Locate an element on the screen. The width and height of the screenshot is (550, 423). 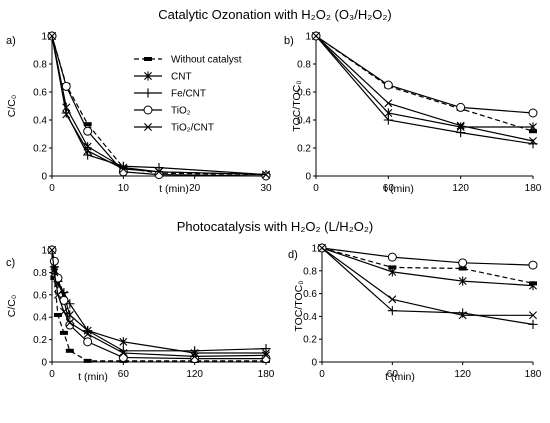
panel-d-series-fe-cnt-line is located at coordinates (427, 286).